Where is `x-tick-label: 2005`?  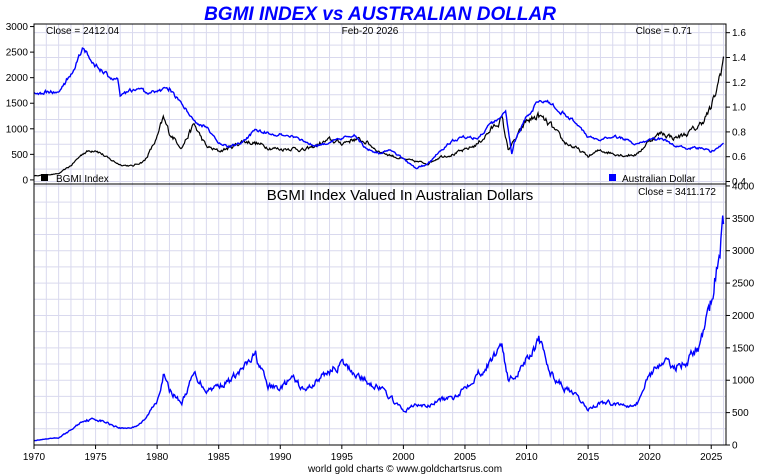 x-tick-label: 2005 is located at coordinates (465, 457).